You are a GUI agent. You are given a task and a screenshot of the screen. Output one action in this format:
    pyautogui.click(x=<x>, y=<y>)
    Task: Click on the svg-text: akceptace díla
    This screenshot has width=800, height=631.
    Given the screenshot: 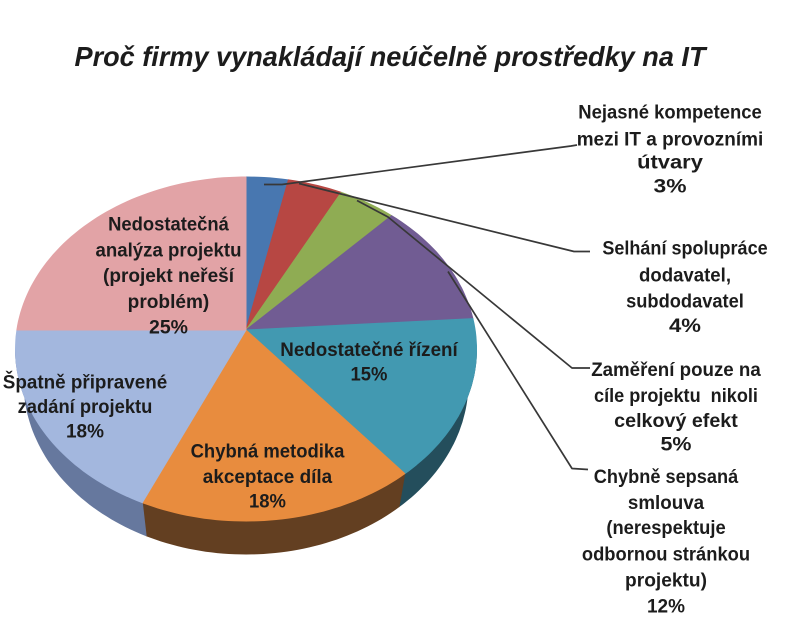 What is the action you would take?
    pyautogui.click(x=268, y=477)
    